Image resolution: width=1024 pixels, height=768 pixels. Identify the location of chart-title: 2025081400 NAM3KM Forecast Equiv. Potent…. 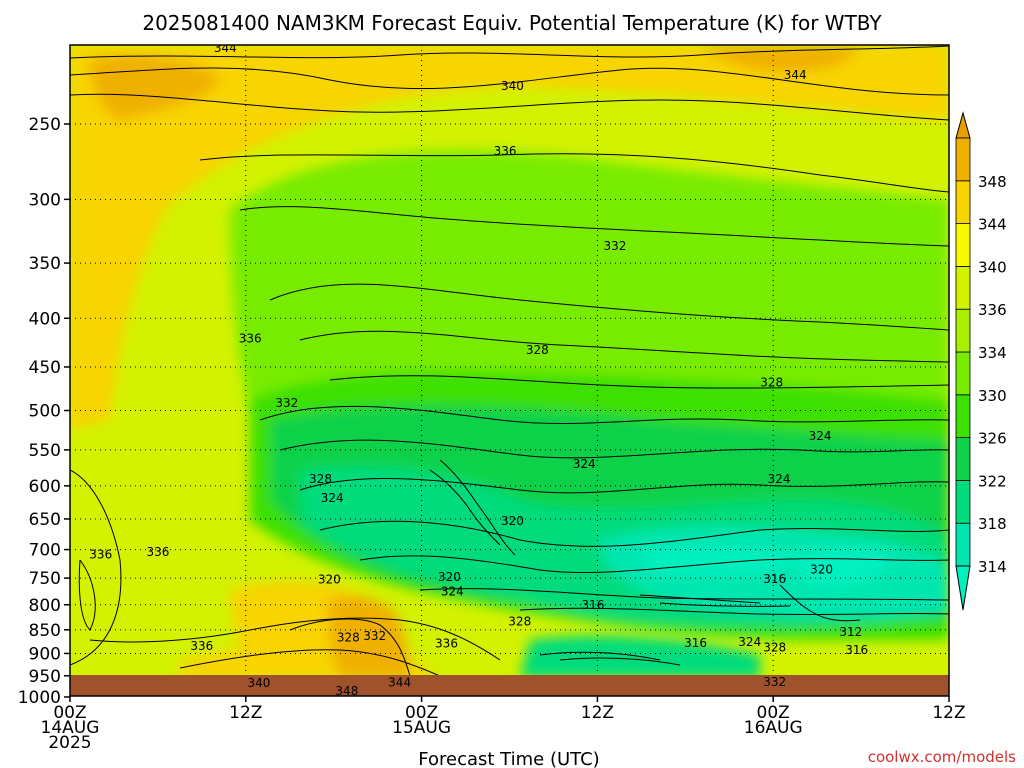
(512, 23).